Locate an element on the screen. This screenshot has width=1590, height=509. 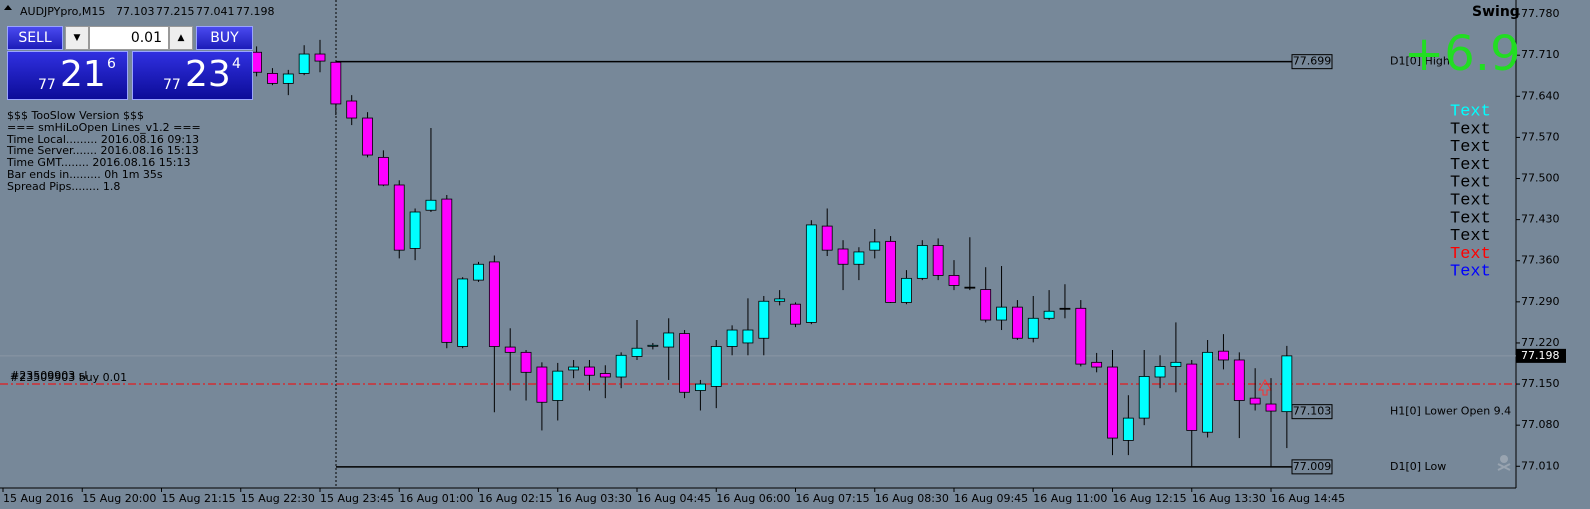
bid-box: 77 21 6 is located at coordinates (67, 75).